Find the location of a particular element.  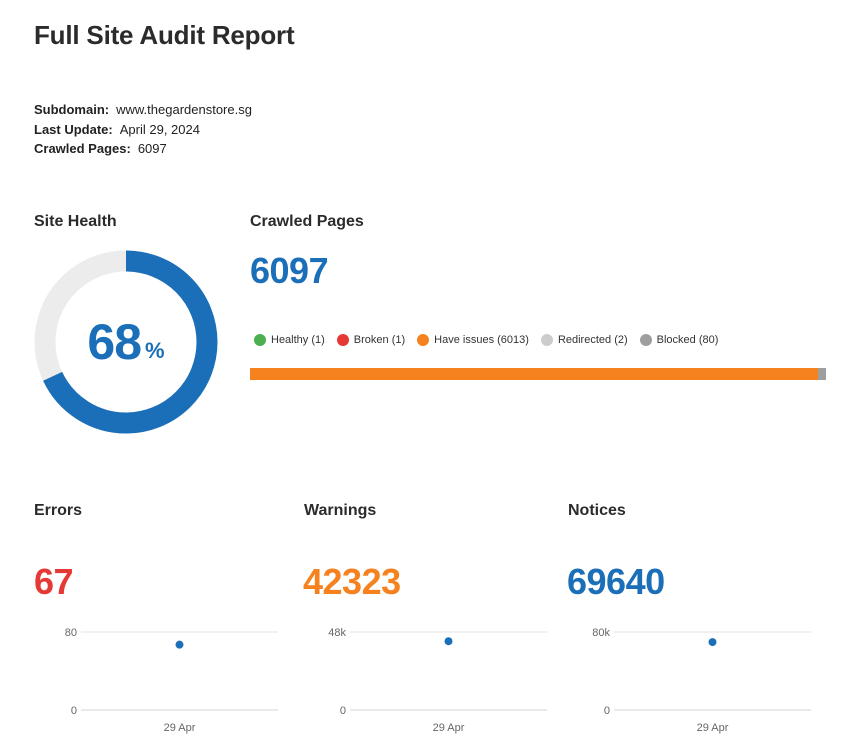

errors-trend-chart: 80 0 29 Apr is located at coordinates (159, 678).